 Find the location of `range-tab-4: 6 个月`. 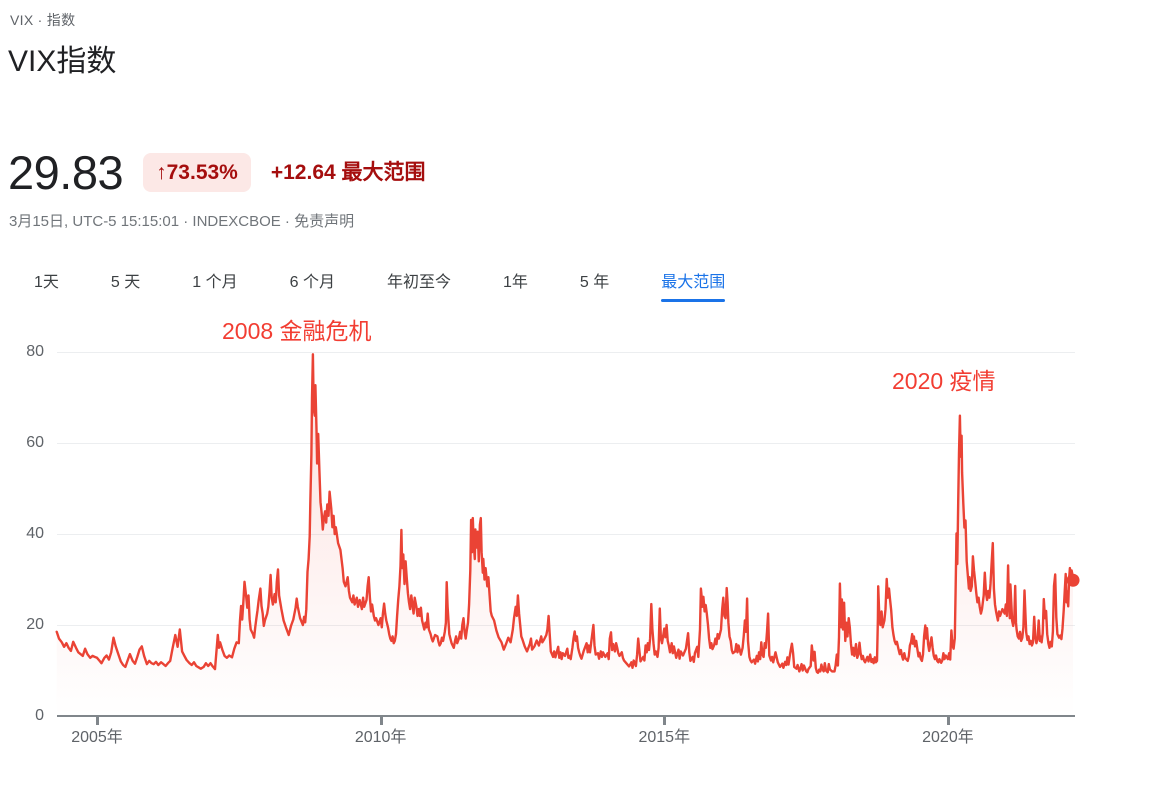

range-tab-4: 6 个月 is located at coordinates (312, 285).